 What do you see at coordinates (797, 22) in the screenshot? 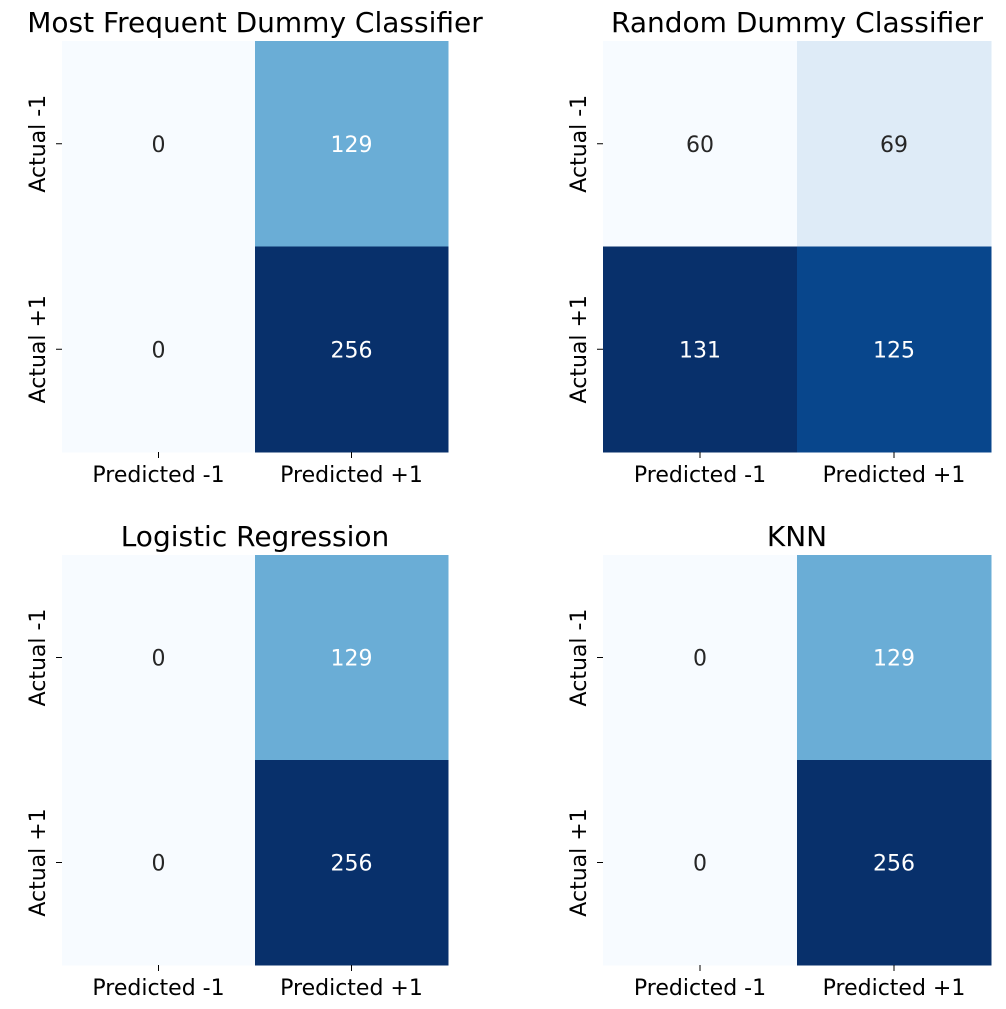
I see `chart-title: Random Dummy Classifier` at bounding box center [797, 22].